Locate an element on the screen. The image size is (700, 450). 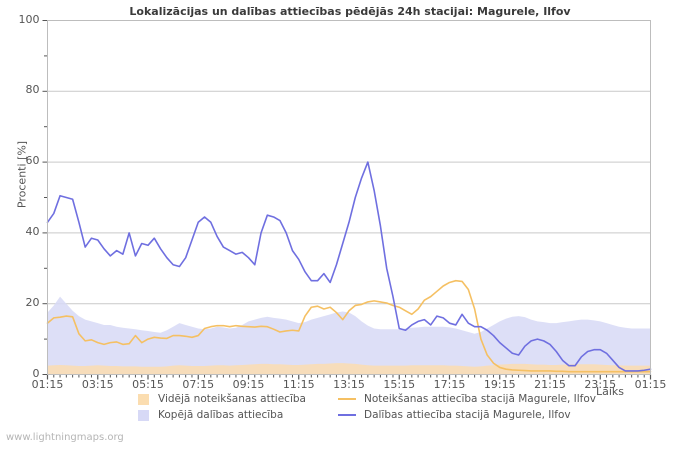
x-tick-label: 07:15 is located at coordinates (198, 384).